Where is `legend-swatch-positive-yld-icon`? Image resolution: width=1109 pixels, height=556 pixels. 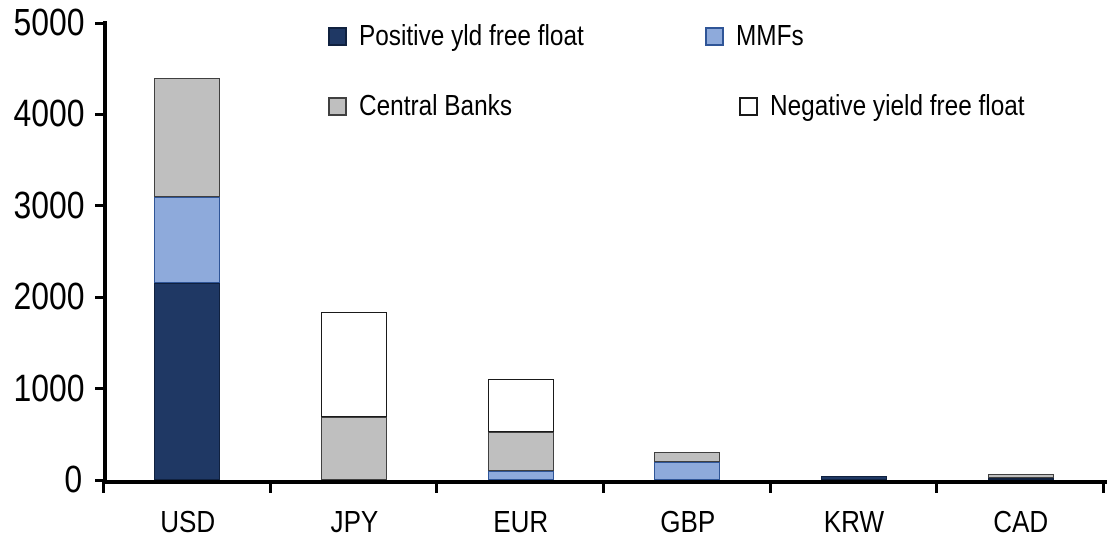
legend-swatch-positive-yld-icon is located at coordinates (337, 36).